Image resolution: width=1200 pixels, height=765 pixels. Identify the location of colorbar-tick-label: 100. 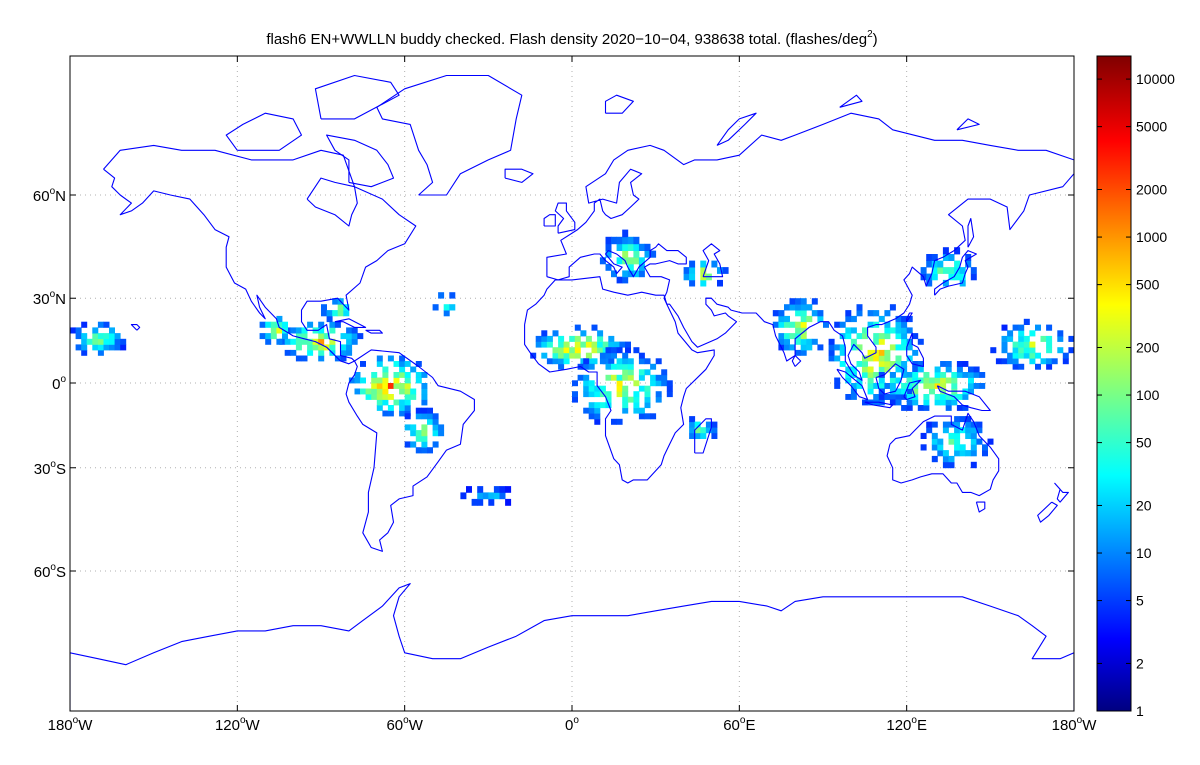
(1148, 395).